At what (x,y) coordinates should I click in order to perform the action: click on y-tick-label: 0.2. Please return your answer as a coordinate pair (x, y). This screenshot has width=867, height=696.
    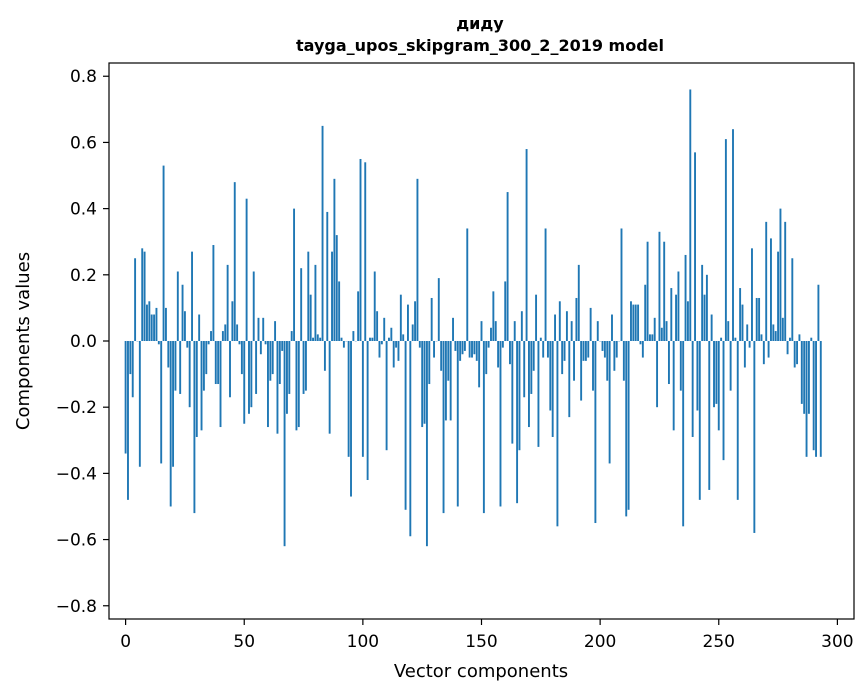
    Looking at the image, I should click on (83, 276).